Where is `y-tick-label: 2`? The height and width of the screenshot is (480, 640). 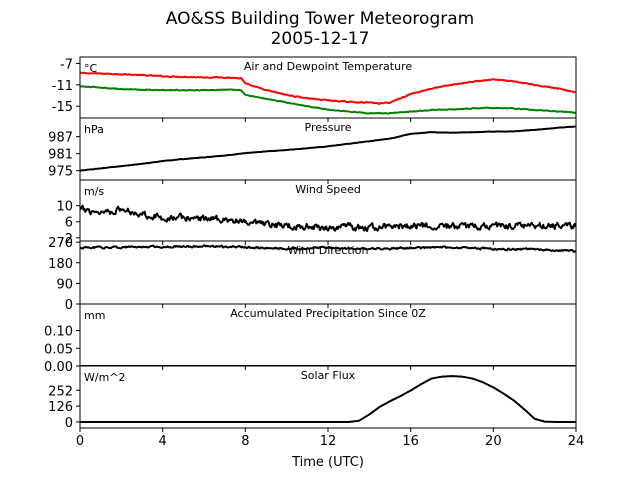
y-tick-label: 2 is located at coordinates (69, 239).